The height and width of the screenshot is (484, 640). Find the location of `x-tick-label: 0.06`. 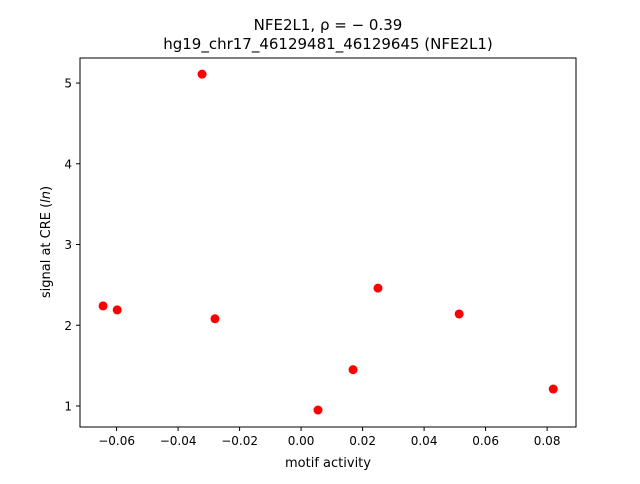

x-tick-label: 0.06 is located at coordinates (485, 441).